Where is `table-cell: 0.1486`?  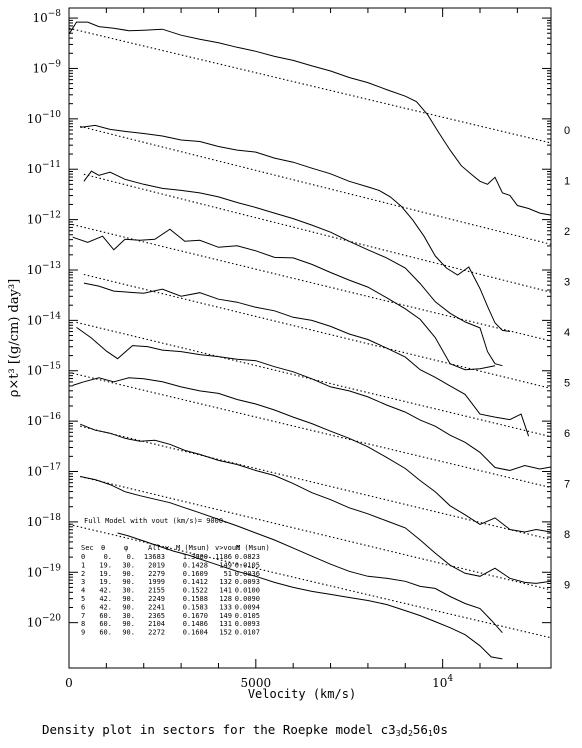 table-cell: 0.1486 is located at coordinates (195, 624).